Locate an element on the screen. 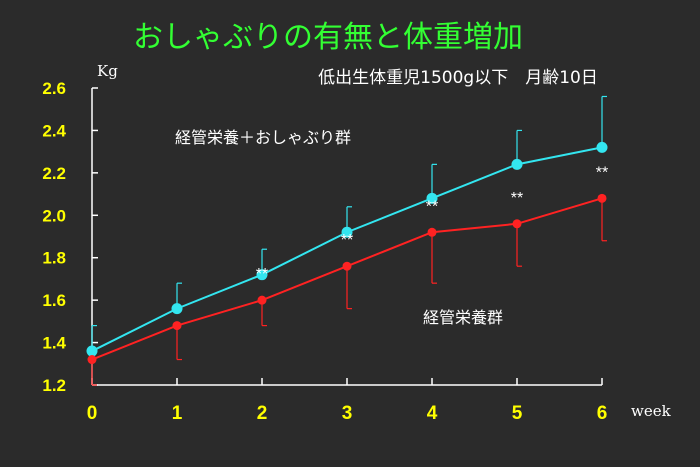 This screenshot has height=467, width=700. x-tick-label: 0 is located at coordinates (92, 413).